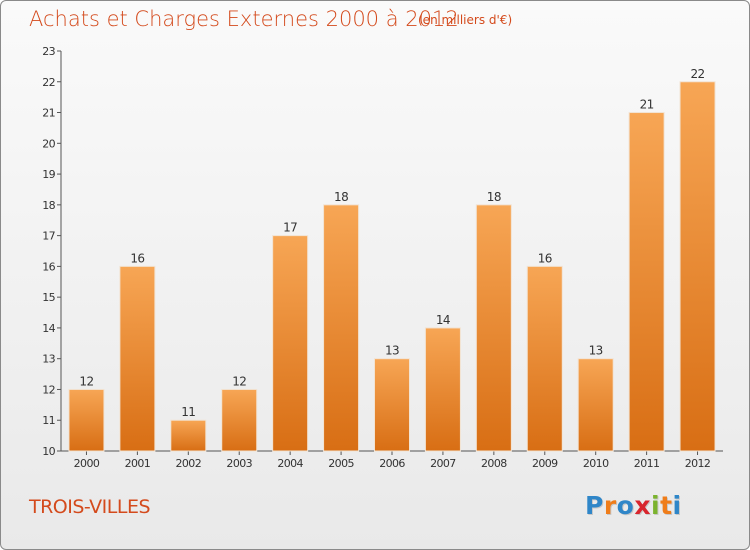 Image resolution: width=750 pixels, height=550 pixels. Describe the element at coordinates (48, 359) in the screenshot. I see `y-tick-label: 13` at that location.